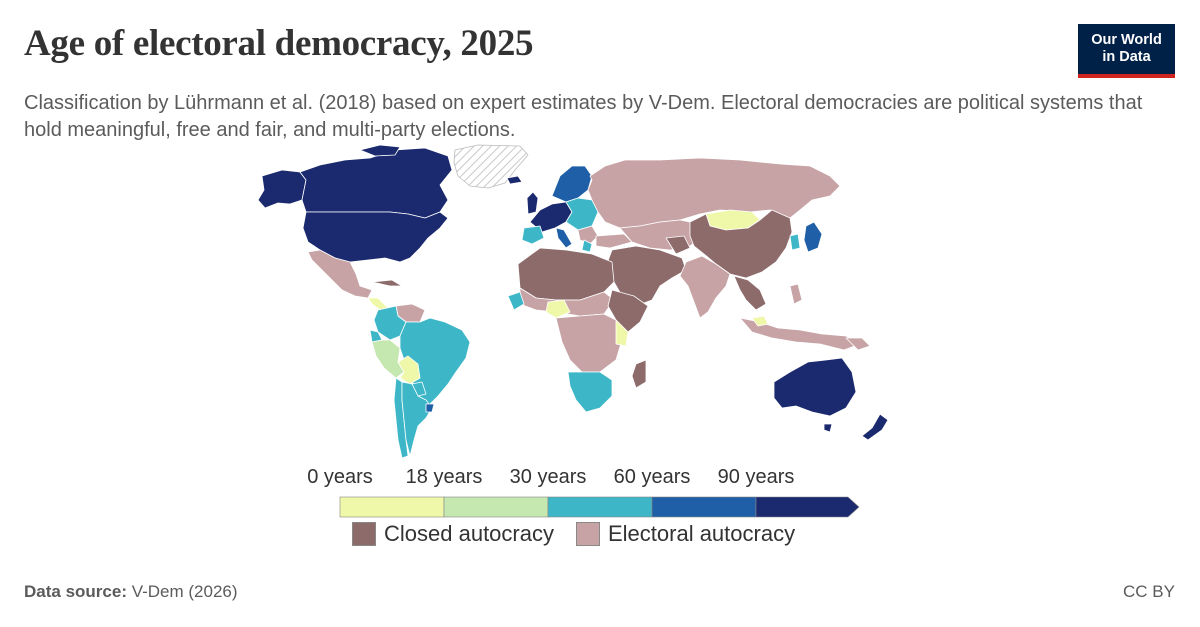 The width and height of the screenshot is (1200, 627). What do you see at coordinates (380, 150) in the screenshot?
I see `region-canada-islands` at bounding box center [380, 150].